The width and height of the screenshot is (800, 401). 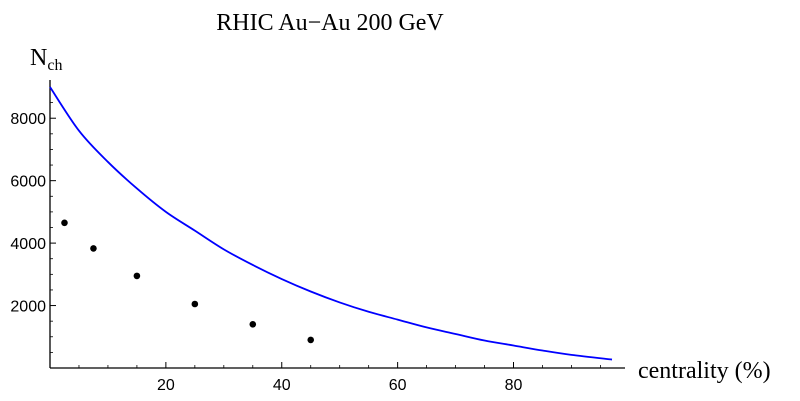 I want to click on y-tick-label: 2000, so click(x=28, y=307).